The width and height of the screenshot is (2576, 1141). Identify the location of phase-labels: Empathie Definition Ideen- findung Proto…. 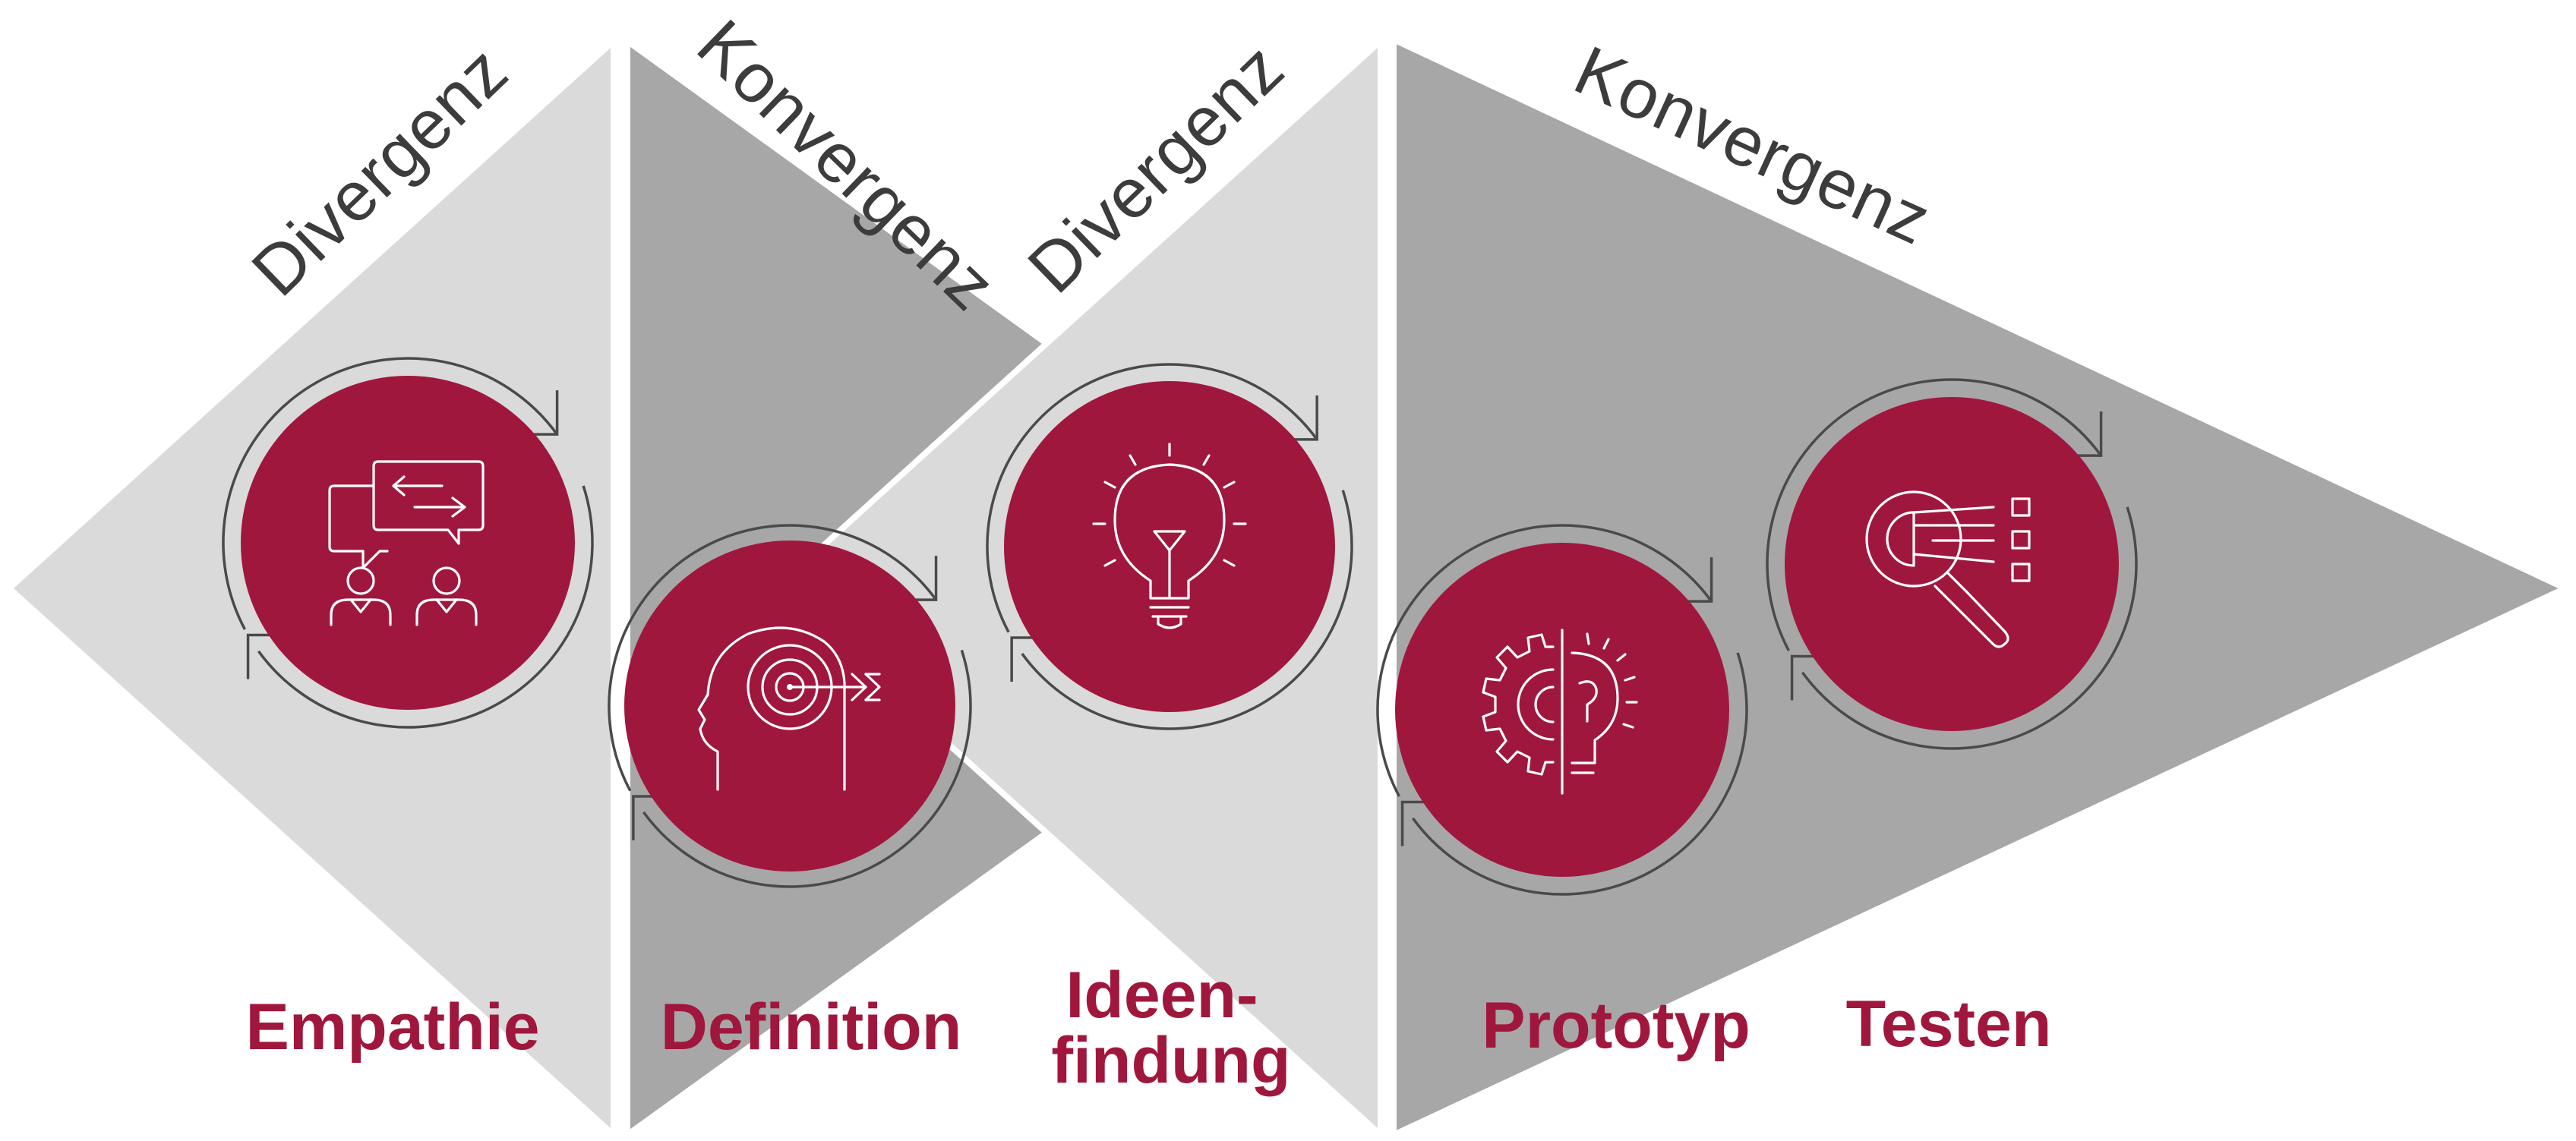
(1148, 1028).